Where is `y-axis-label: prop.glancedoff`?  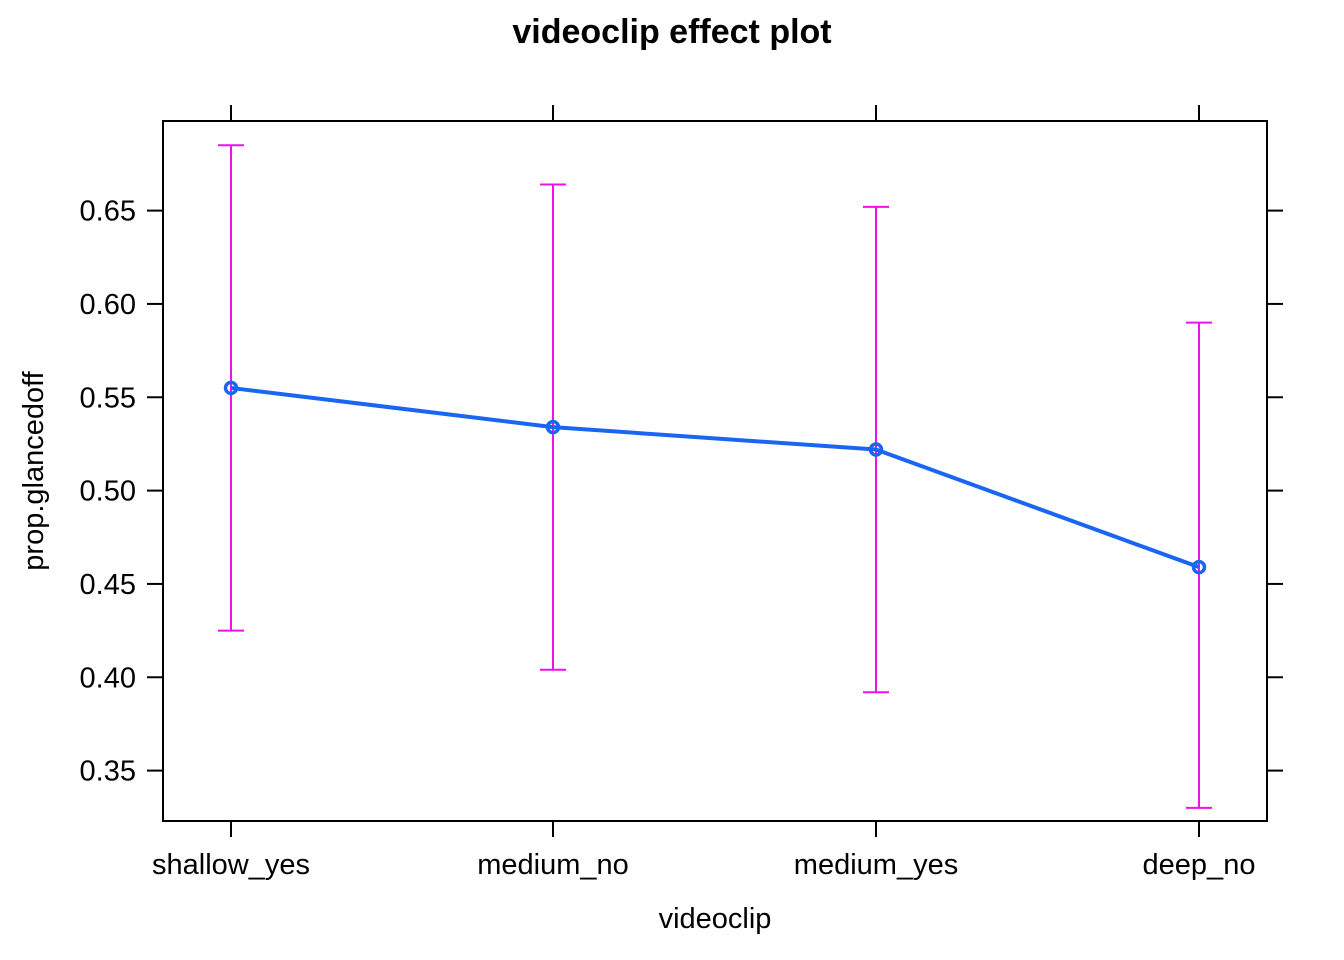 y-axis-label: prop.glancedoff is located at coordinates (34, 470).